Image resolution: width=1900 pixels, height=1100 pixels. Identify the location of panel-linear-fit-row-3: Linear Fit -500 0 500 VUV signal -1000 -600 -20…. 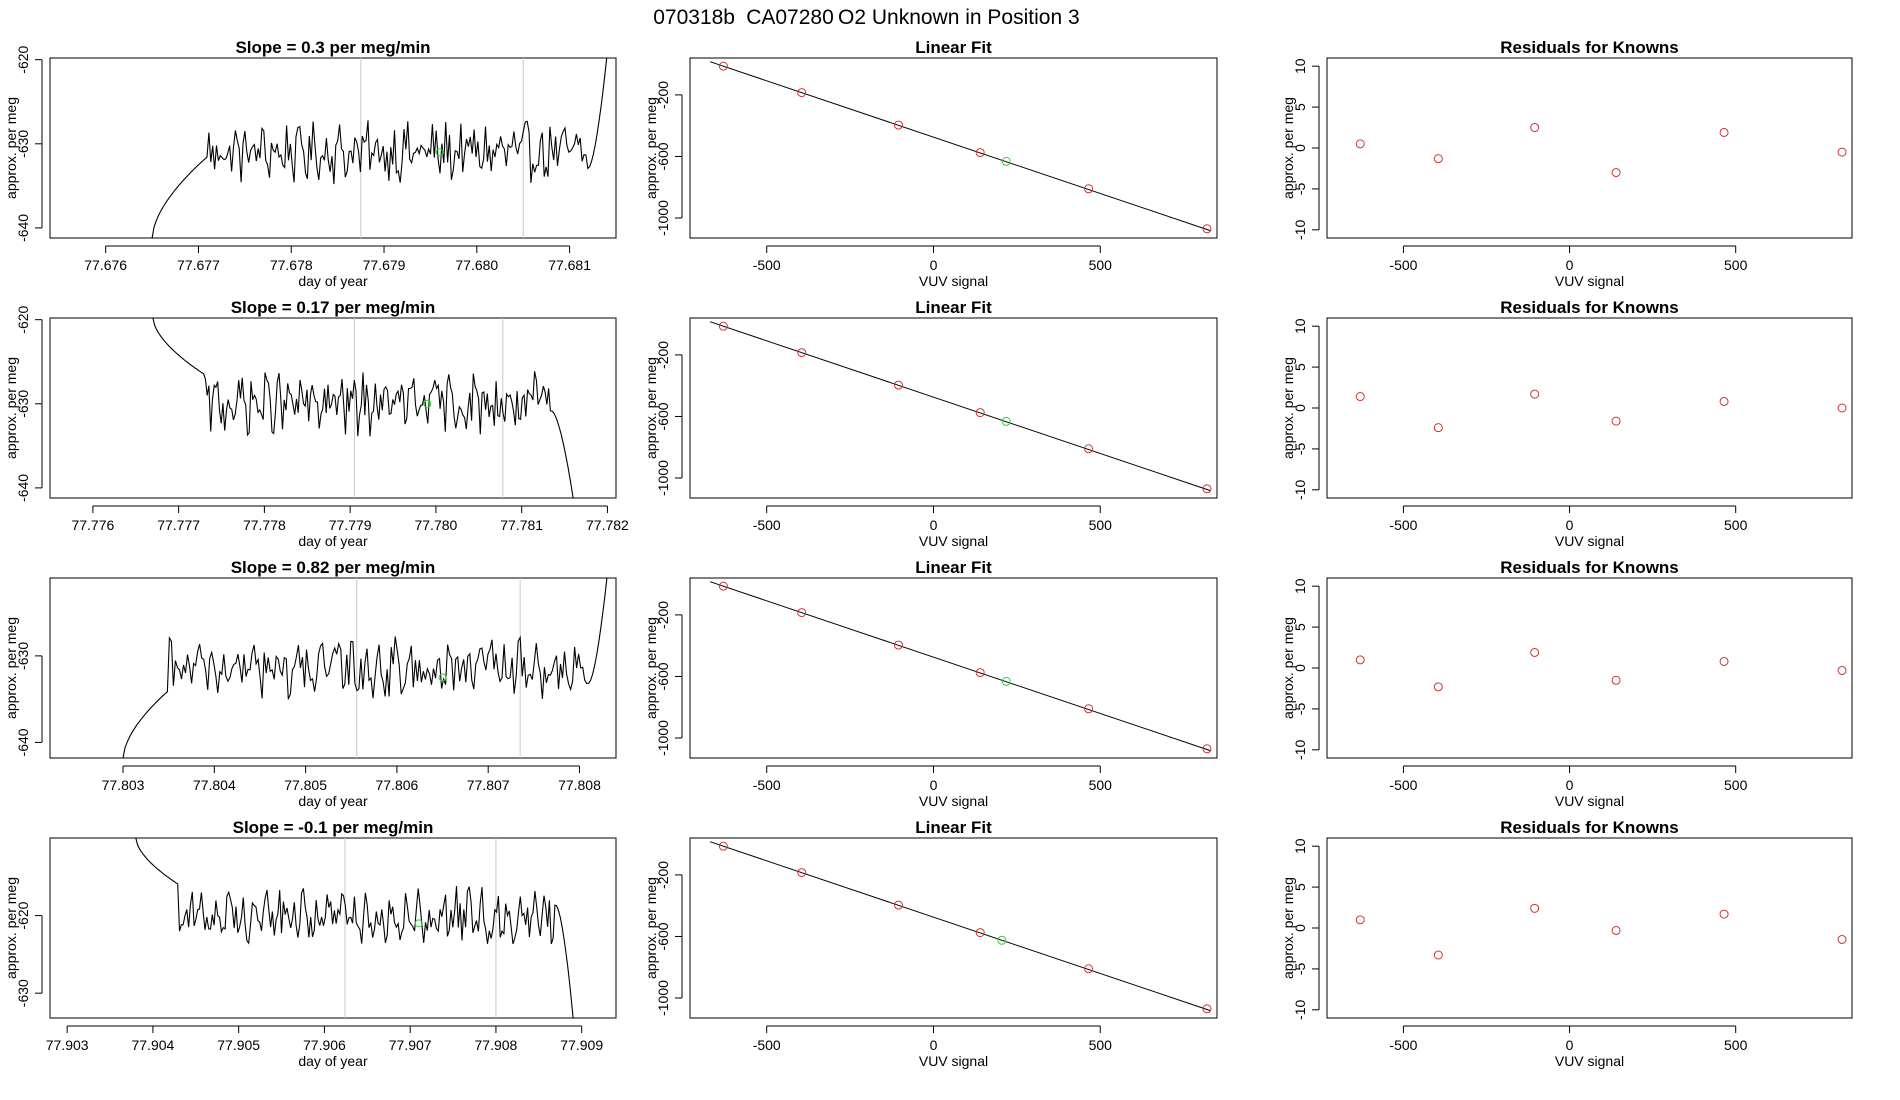
(930, 683).